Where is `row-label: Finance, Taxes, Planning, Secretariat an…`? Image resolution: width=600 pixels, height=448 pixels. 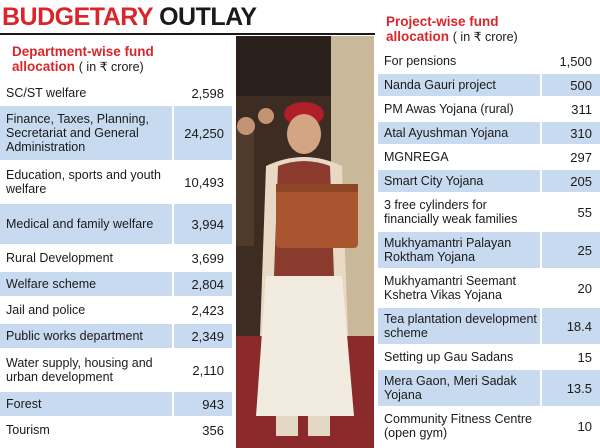
row-label: Finance, Taxes, Planning, Secretariat an… is located at coordinates (77, 133).